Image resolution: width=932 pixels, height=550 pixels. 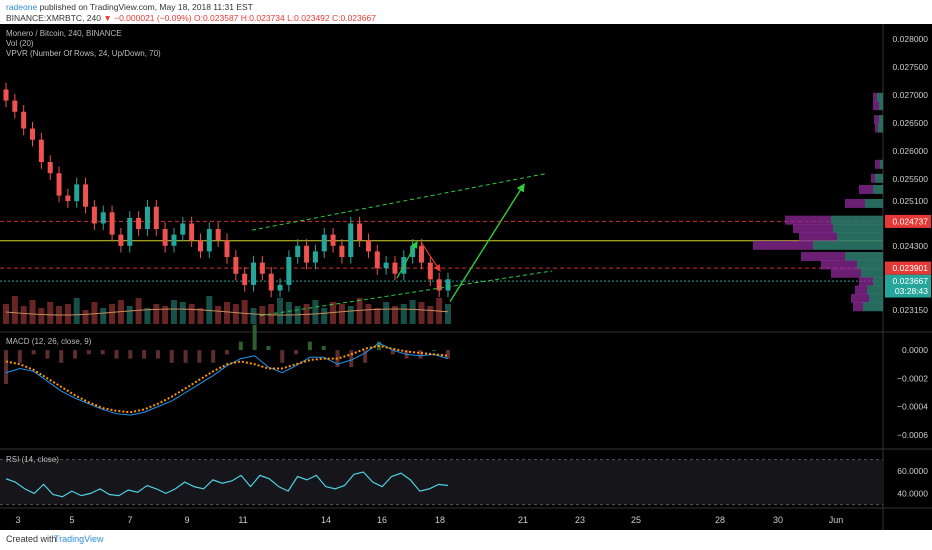 I want to click on chart-legend-line: Monero / Bitcoin, 240, BINANCE, so click(x=64, y=33).